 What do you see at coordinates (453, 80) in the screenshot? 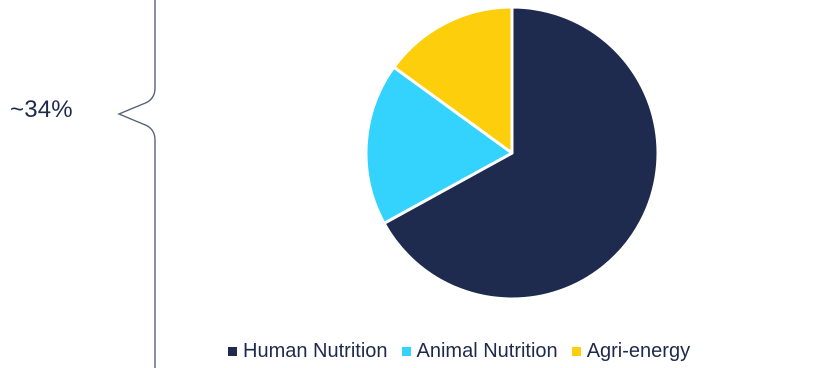
I see `pie-slice-agri-energy` at bounding box center [453, 80].